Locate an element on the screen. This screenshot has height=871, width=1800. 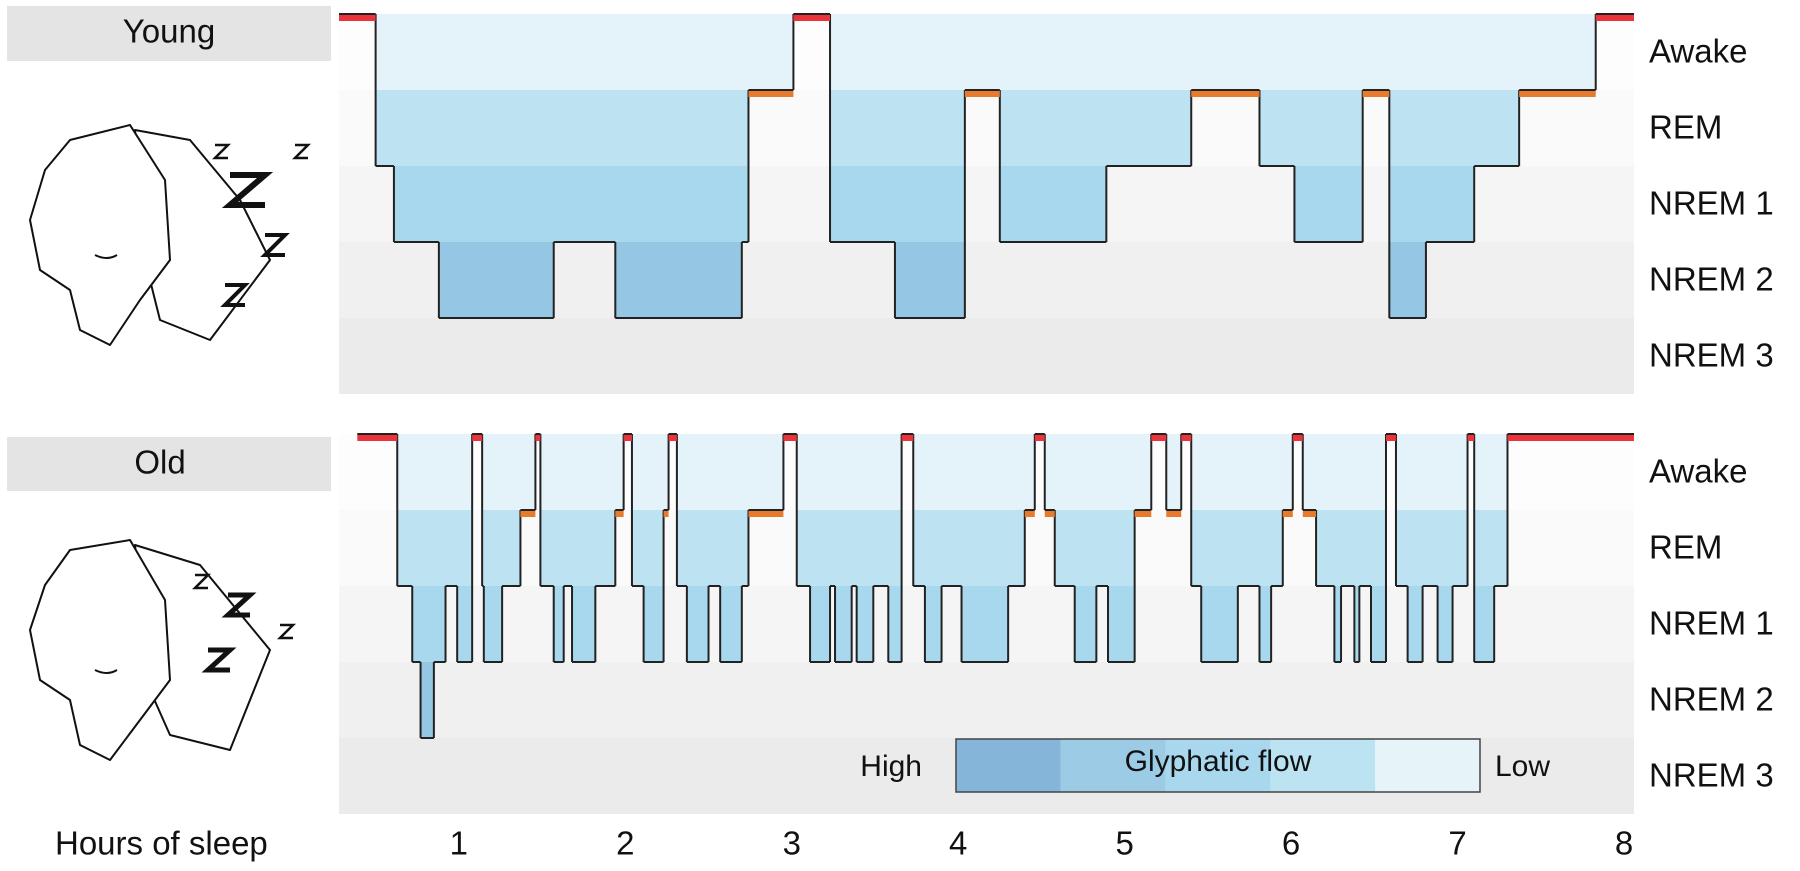
x-axis-label: Hours of sleep is located at coordinates (161, 843).